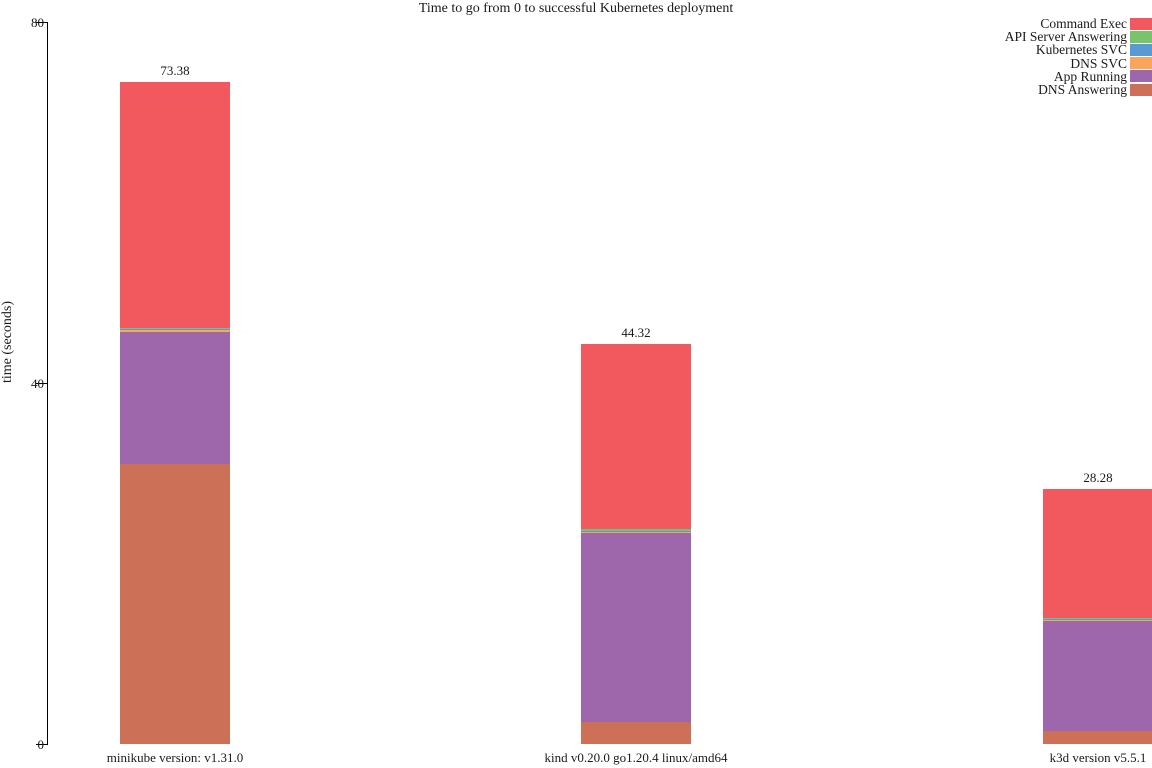 The image size is (1152, 768). What do you see at coordinates (636, 333) in the screenshot?
I see `bar-total-label: 44.32` at bounding box center [636, 333].